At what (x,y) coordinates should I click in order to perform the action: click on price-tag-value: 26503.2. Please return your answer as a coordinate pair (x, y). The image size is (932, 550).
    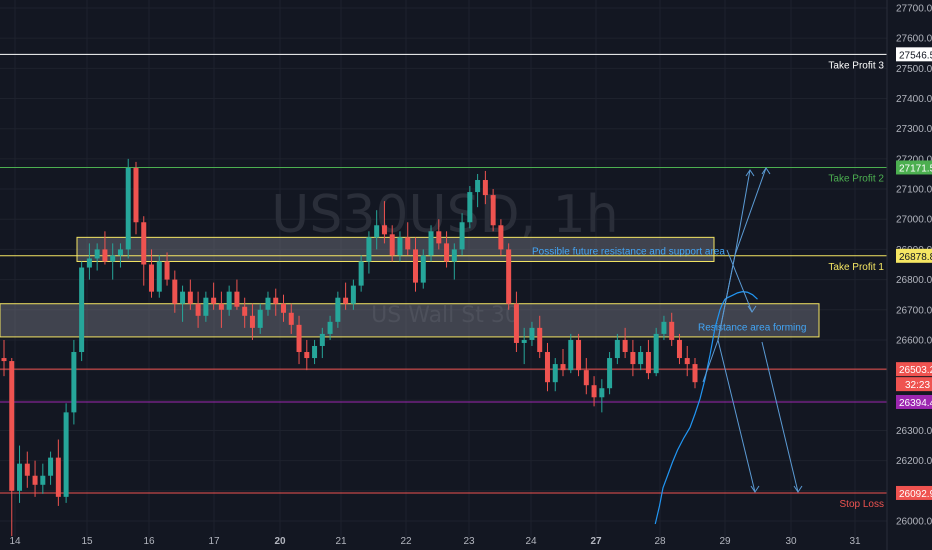
    Looking at the image, I should click on (915, 370).